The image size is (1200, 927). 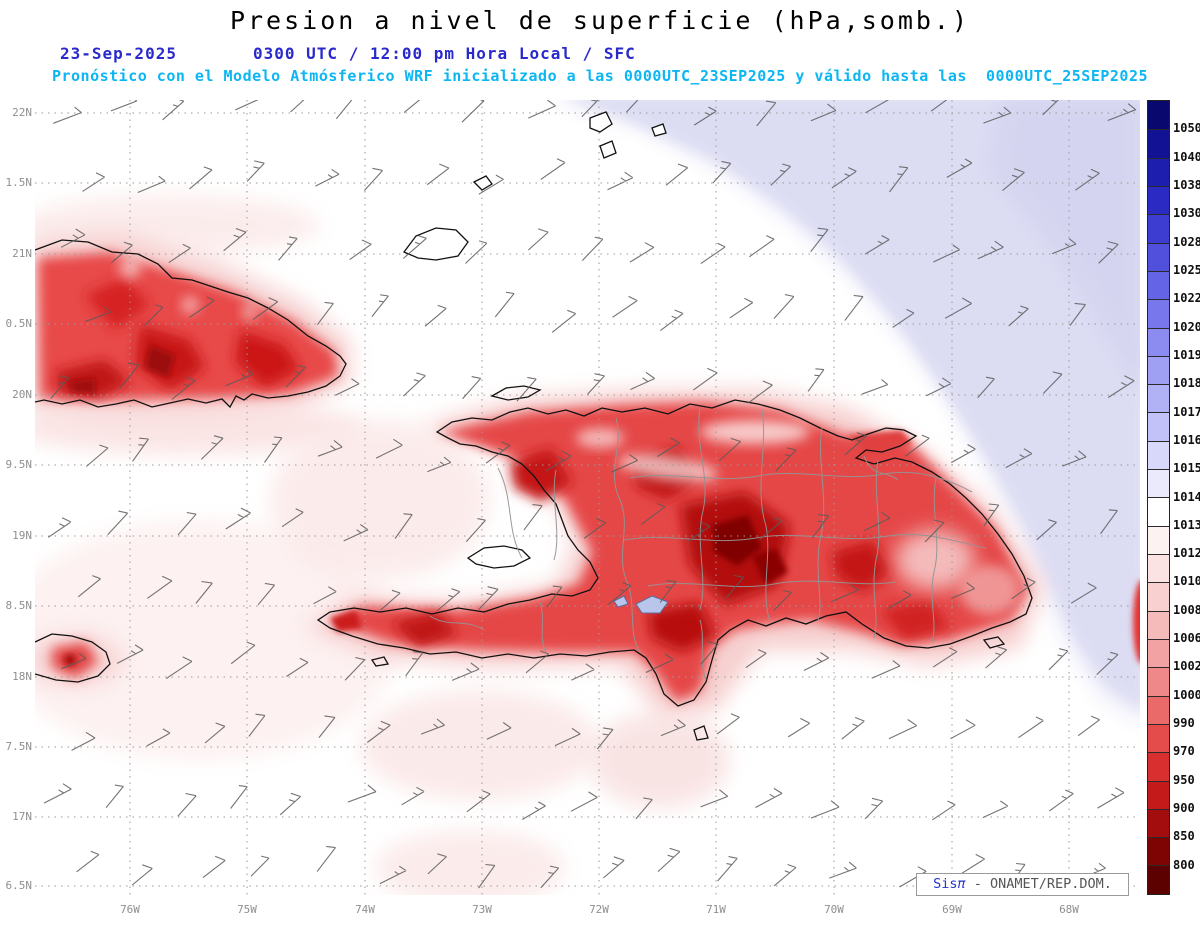 I want to click on lake-azuei, so click(x=621, y=601).